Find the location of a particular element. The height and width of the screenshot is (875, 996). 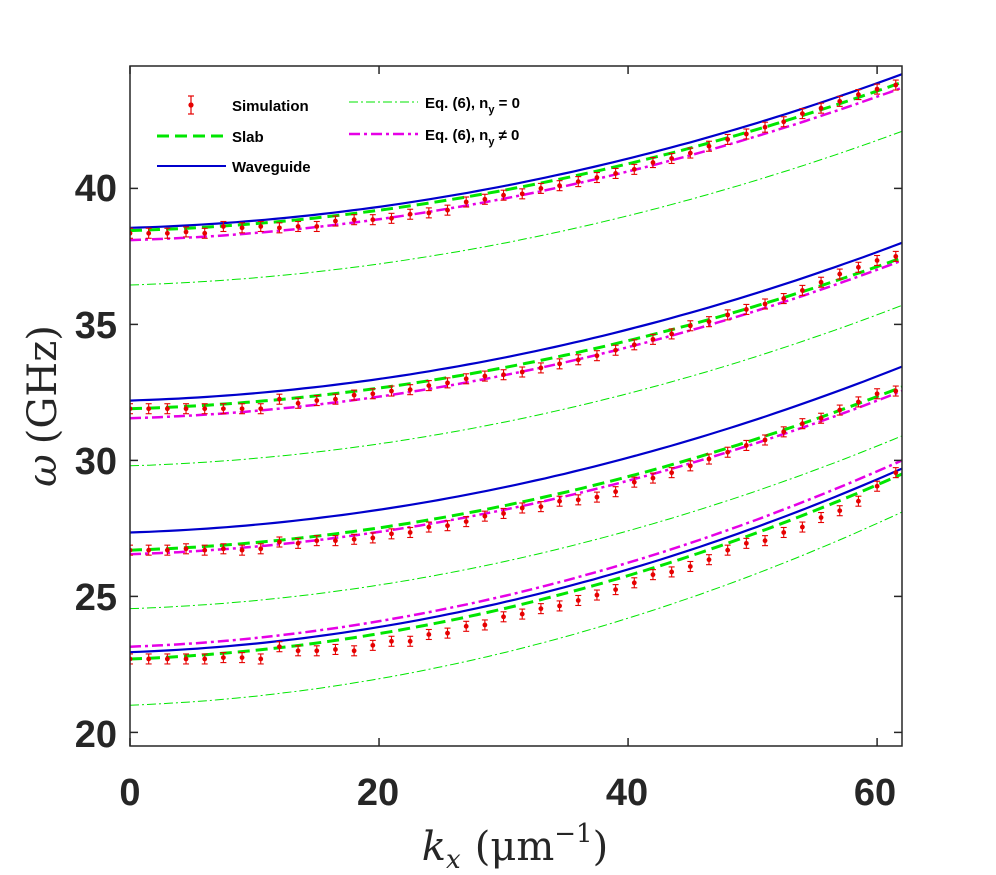

x-axis-label-exp: −1 is located at coordinates (573, 834).